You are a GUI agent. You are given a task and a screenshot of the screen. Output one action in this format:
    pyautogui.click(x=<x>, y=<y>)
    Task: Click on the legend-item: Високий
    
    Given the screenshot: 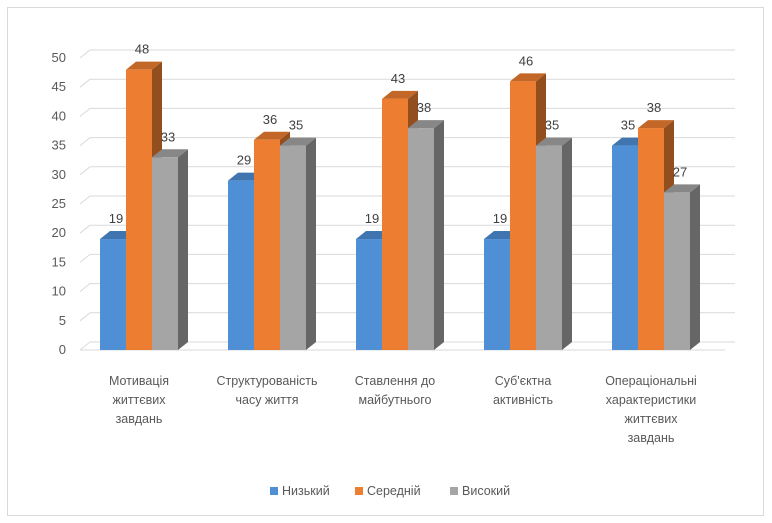 What is the action you would take?
    pyautogui.click(x=480, y=491)
    